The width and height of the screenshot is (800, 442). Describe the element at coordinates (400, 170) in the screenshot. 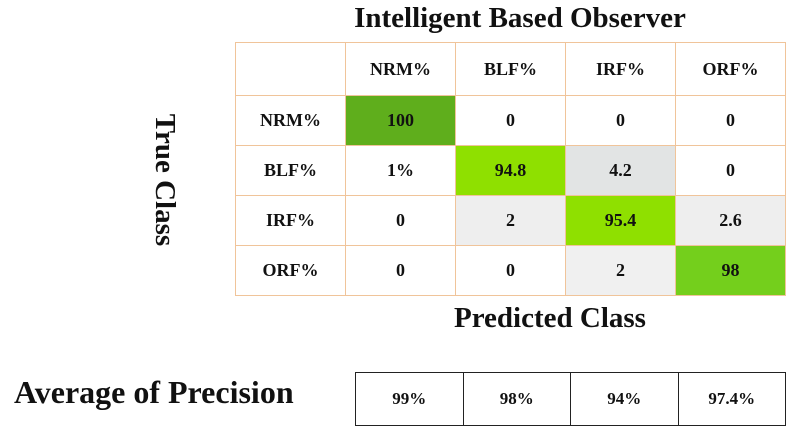

I see `matrix-cell: 1%` at that location.